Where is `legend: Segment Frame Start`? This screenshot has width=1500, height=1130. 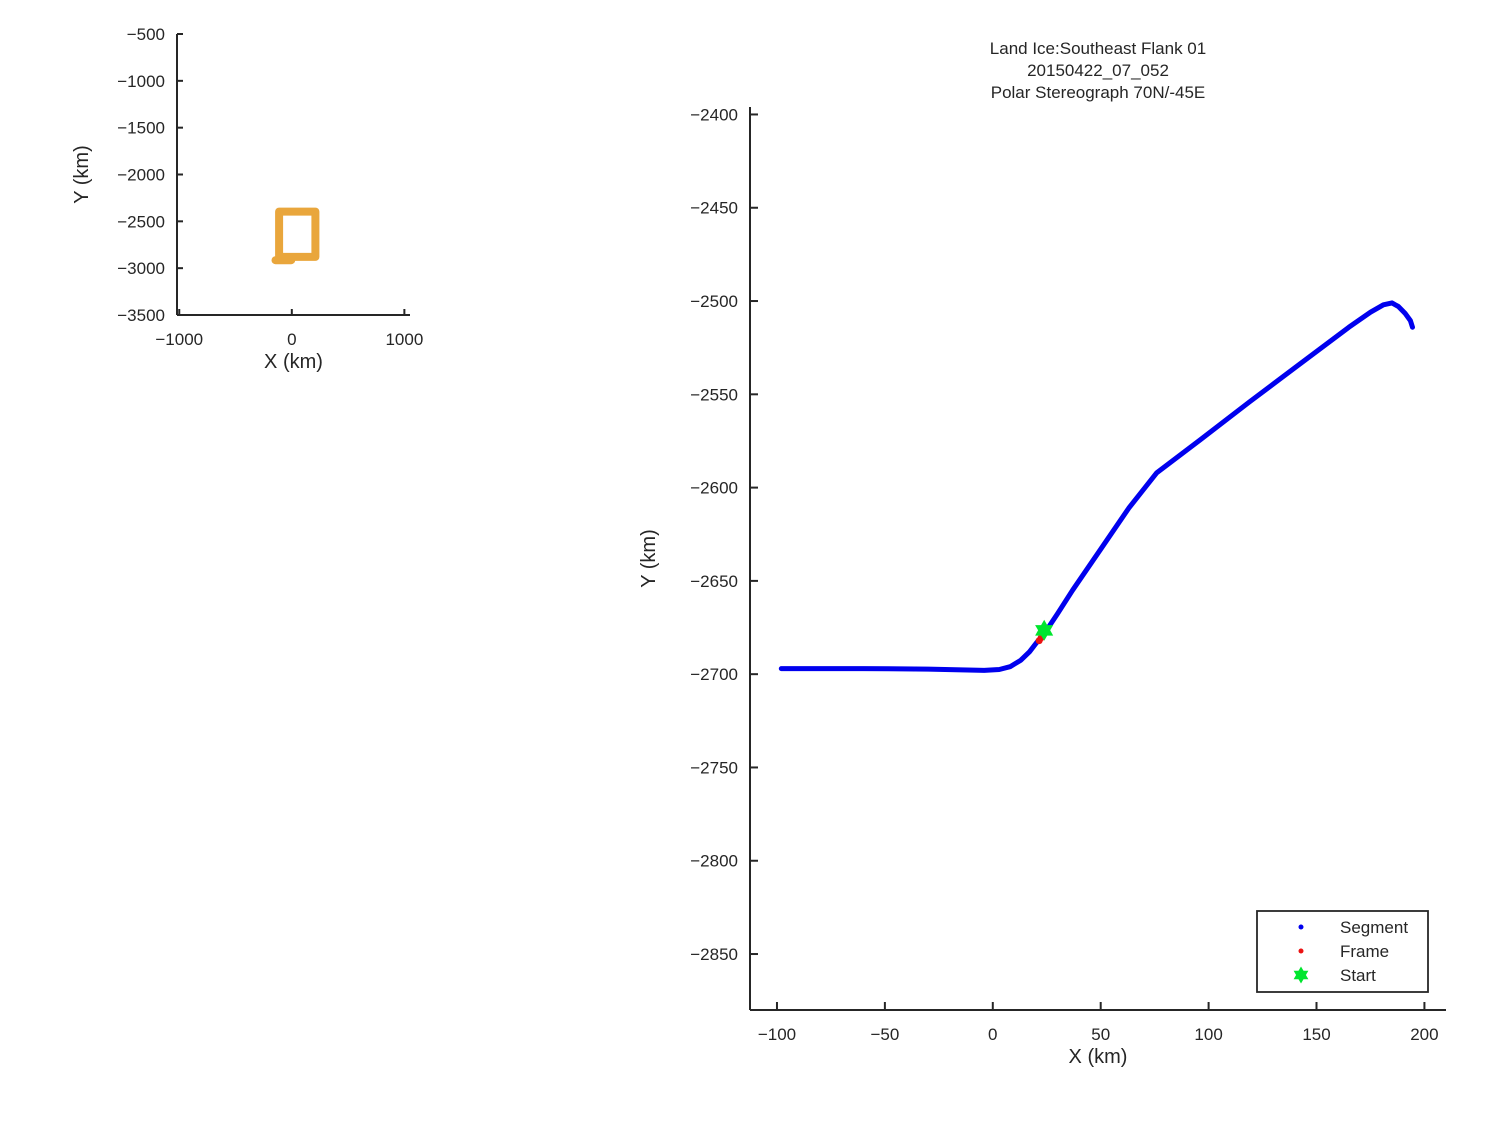 legend: Segment Frame Start is located at coordinates (1342, 951).